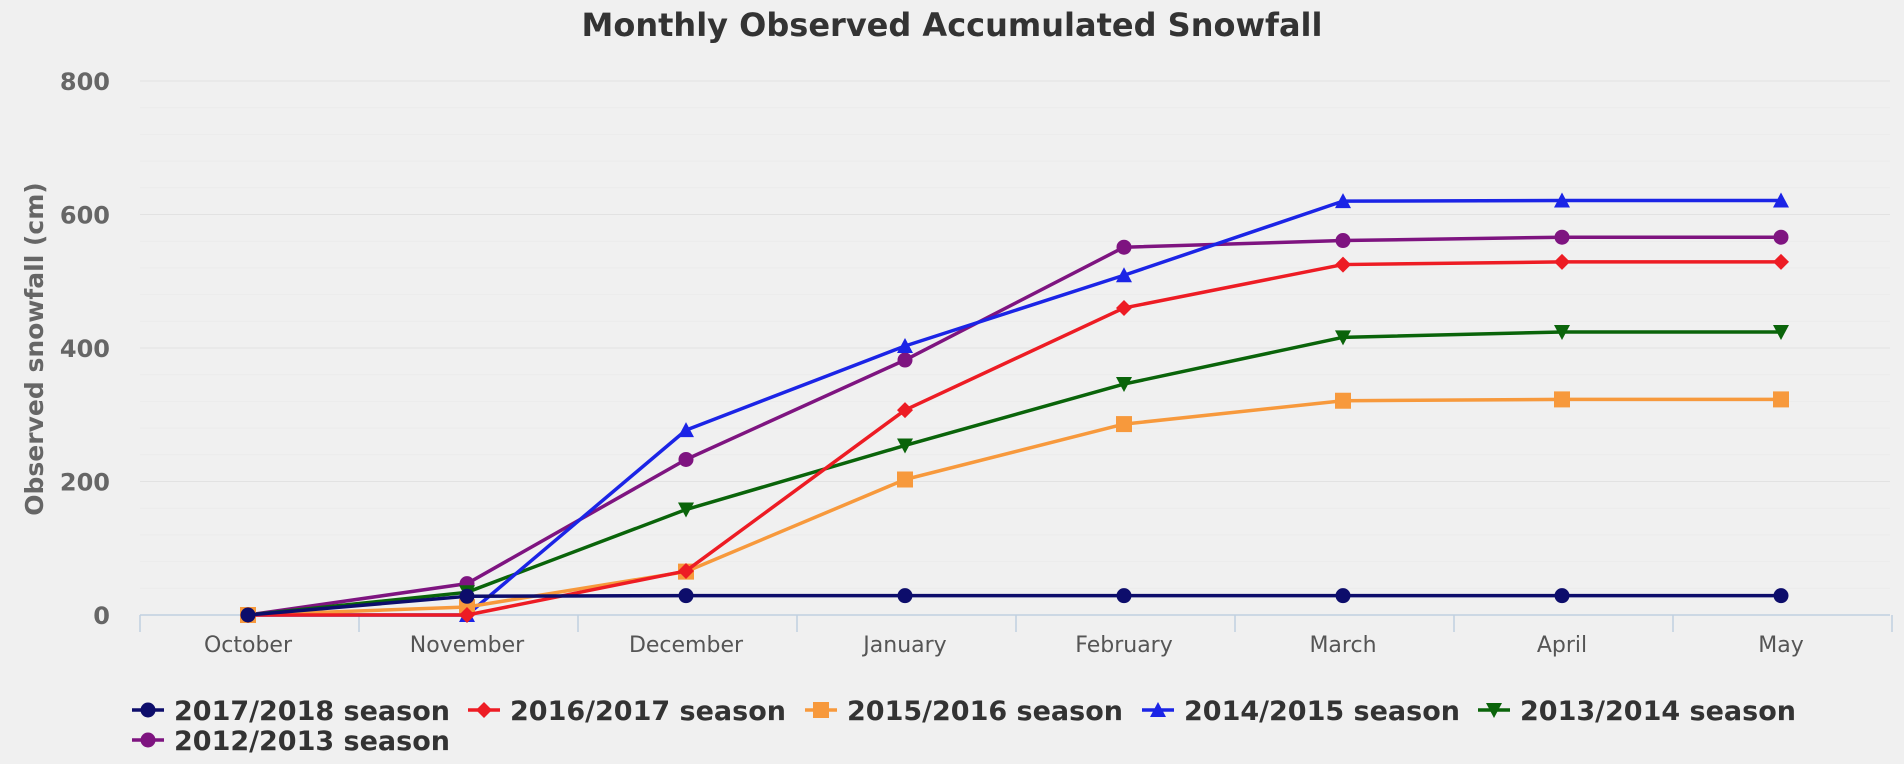 The image size is (1904, 764). Describe the element at coordinates (312, 711) in the screenshot. I see `legend-label: 2017/2018 season` at that location.